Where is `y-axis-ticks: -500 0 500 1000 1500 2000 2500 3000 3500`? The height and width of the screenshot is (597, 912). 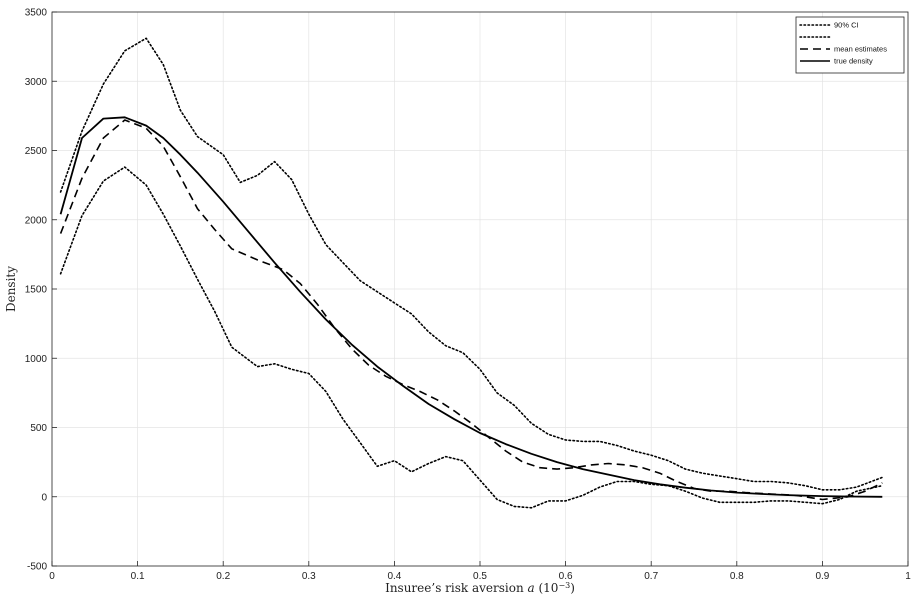 y-axis-ticks: -500 0 500 1000 1500 2000 2500 3000 3500 is located at coordinates (41, 290).